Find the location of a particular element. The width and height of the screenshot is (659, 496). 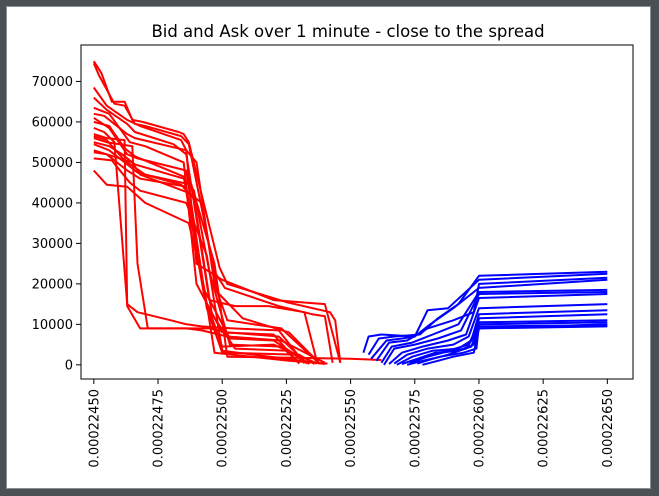

y-tick-label: 0 is located at coordinates (69, 365).